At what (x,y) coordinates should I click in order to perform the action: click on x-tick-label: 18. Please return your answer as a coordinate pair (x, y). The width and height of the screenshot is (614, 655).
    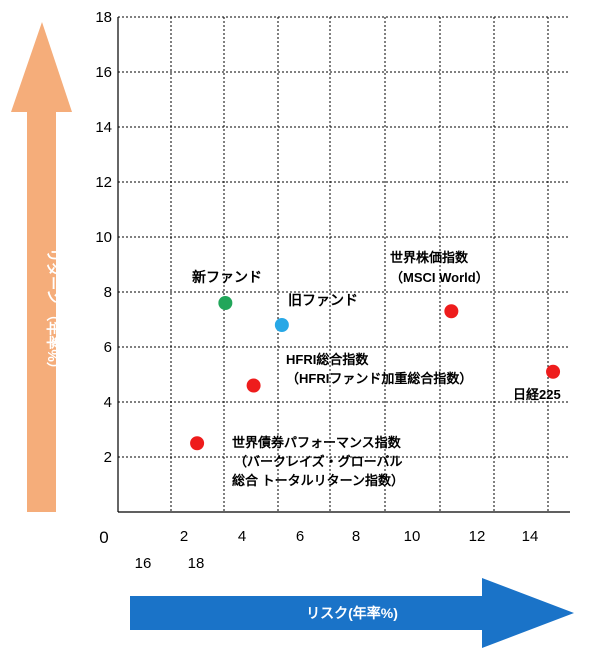
    Looking at the image, I should click on (196, 563).